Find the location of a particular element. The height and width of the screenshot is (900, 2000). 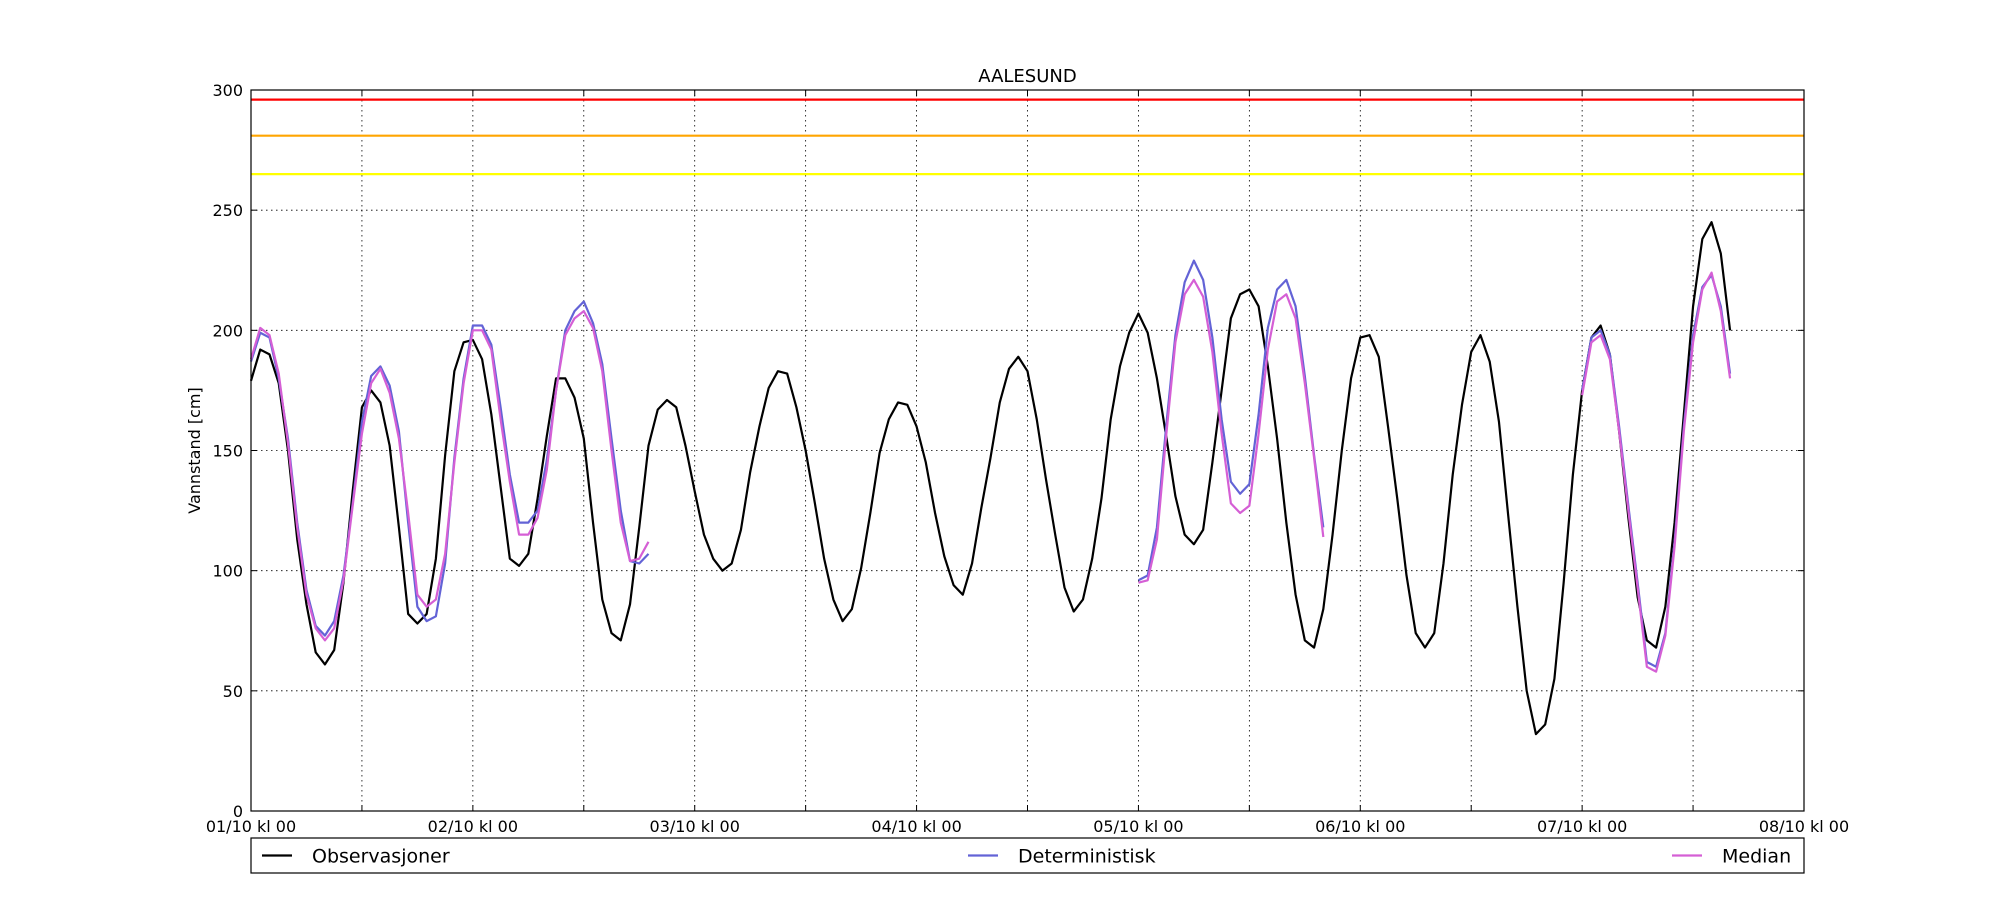

x-tick-label: 07/10 kl 00 is located at coordinates (1582, 826).